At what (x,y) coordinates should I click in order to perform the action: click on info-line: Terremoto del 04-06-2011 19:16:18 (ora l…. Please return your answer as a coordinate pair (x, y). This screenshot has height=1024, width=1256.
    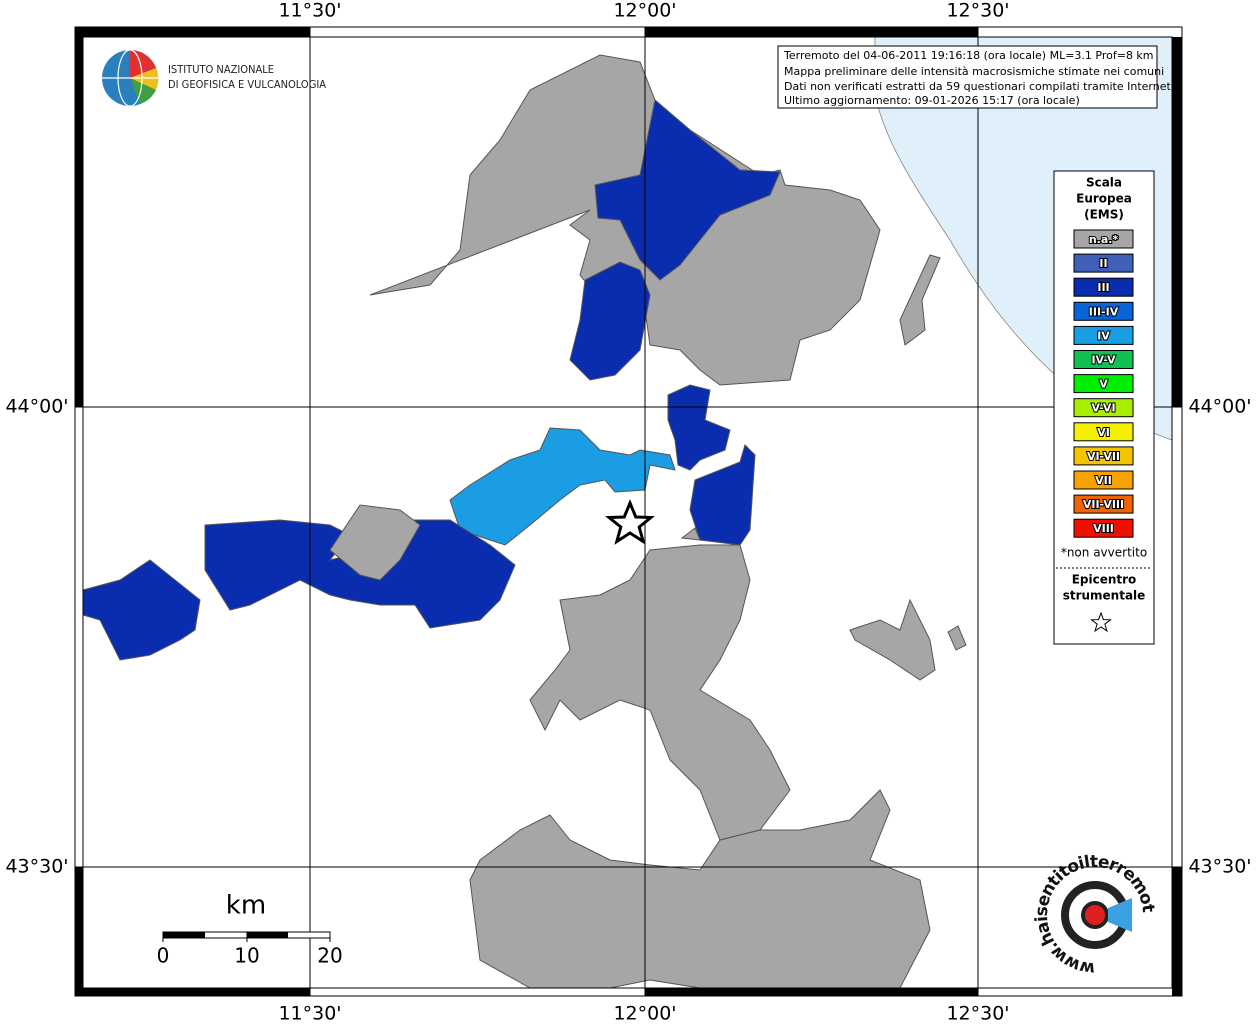
    Looking at the image, I should click on (968, 55).